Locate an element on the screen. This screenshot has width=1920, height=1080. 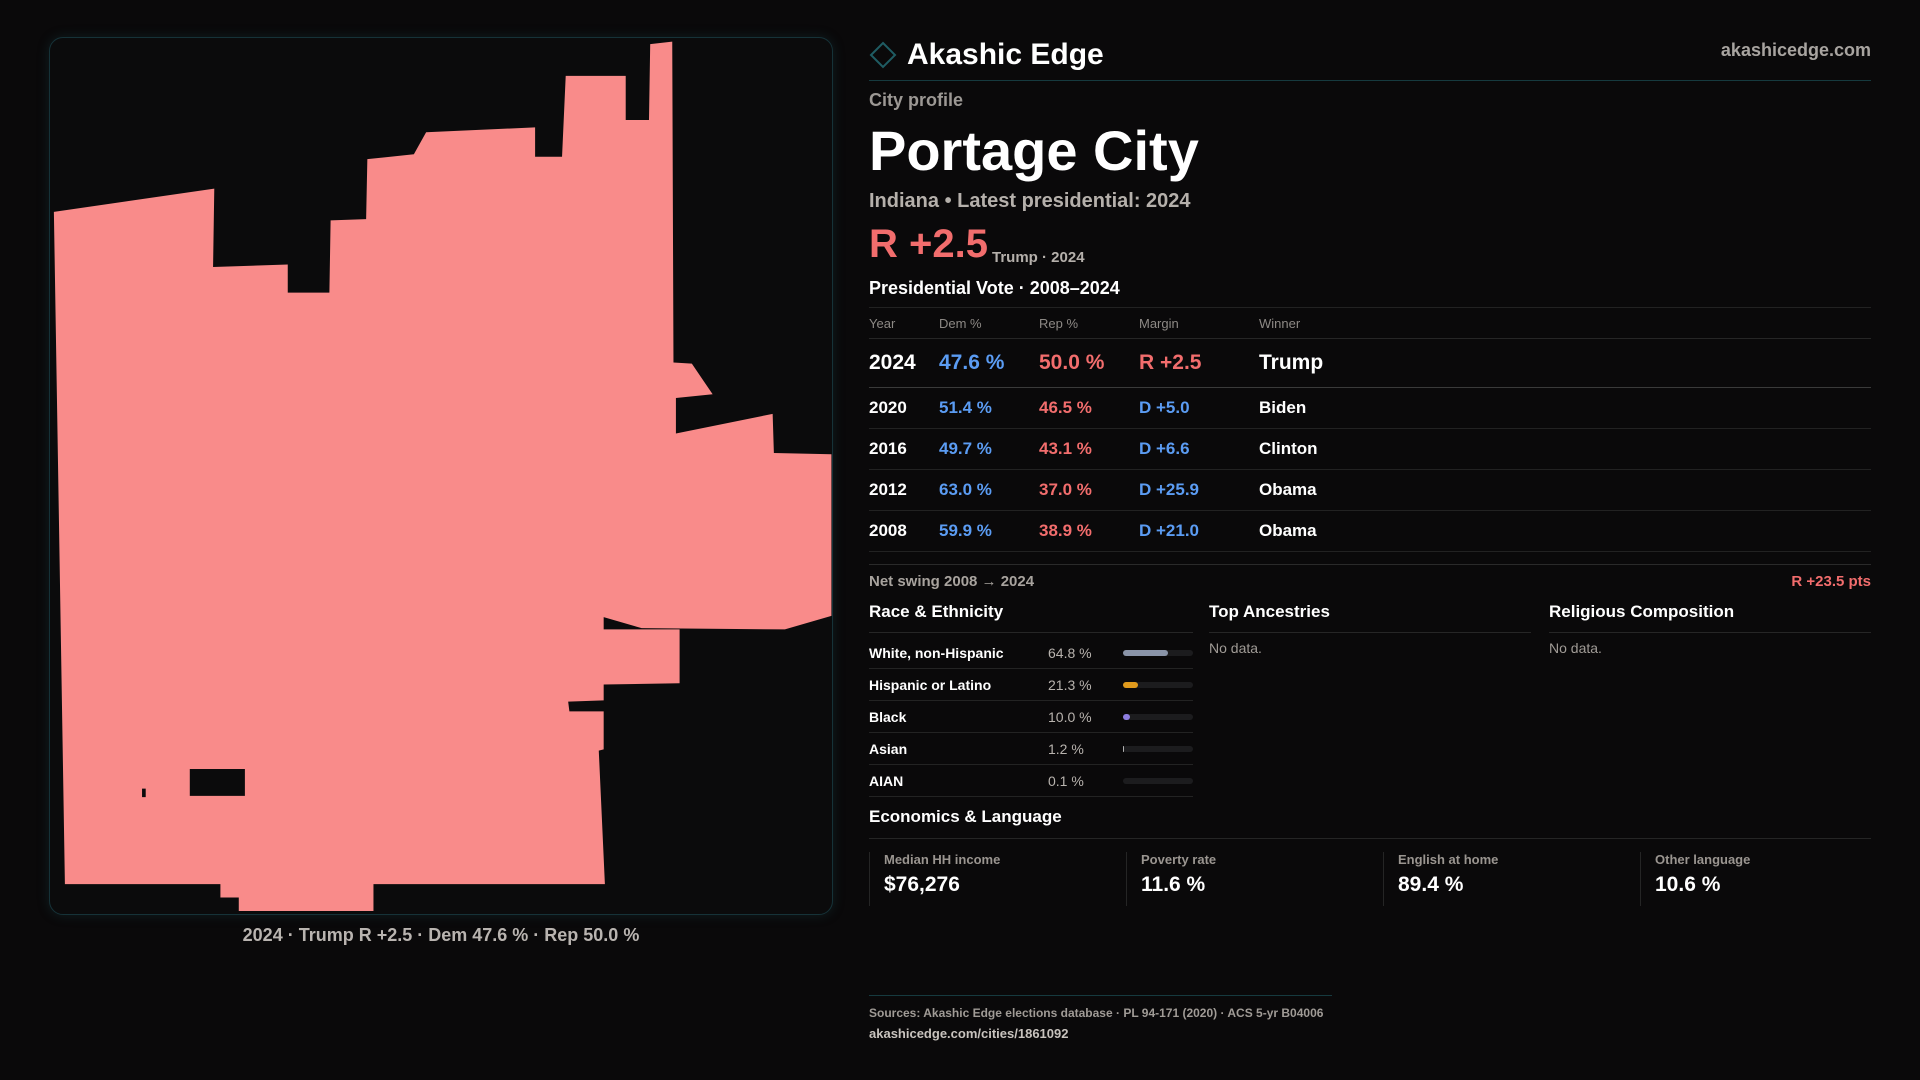
ancestries-empty: No data. is located at coordinates (1235, 648).